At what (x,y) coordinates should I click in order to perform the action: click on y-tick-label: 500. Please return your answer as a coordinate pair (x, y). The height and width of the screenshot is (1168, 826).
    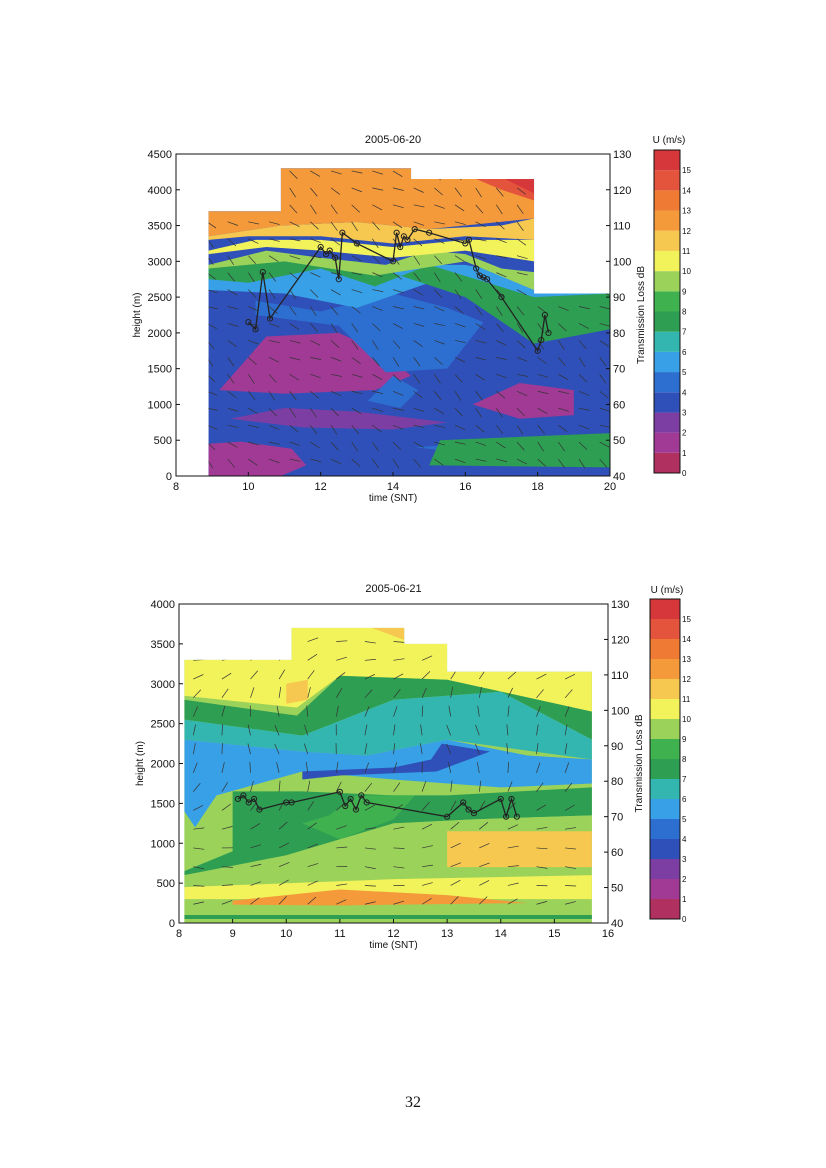
    Looking at the image, I should click on (163, 441).